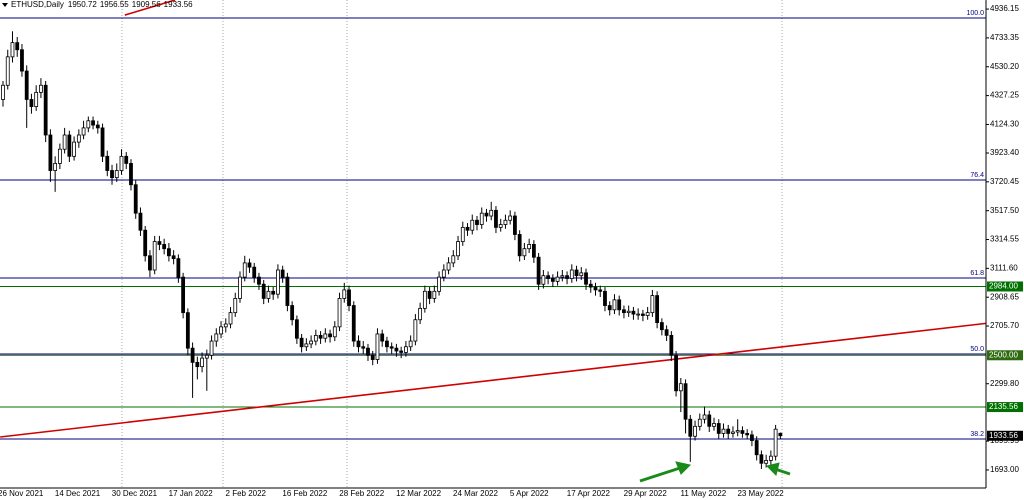 The image size is (1024, 500). Describe the element at coordinates (1003, 354) in the screenshot. I see `price-box-label: 2500.00` at that location.